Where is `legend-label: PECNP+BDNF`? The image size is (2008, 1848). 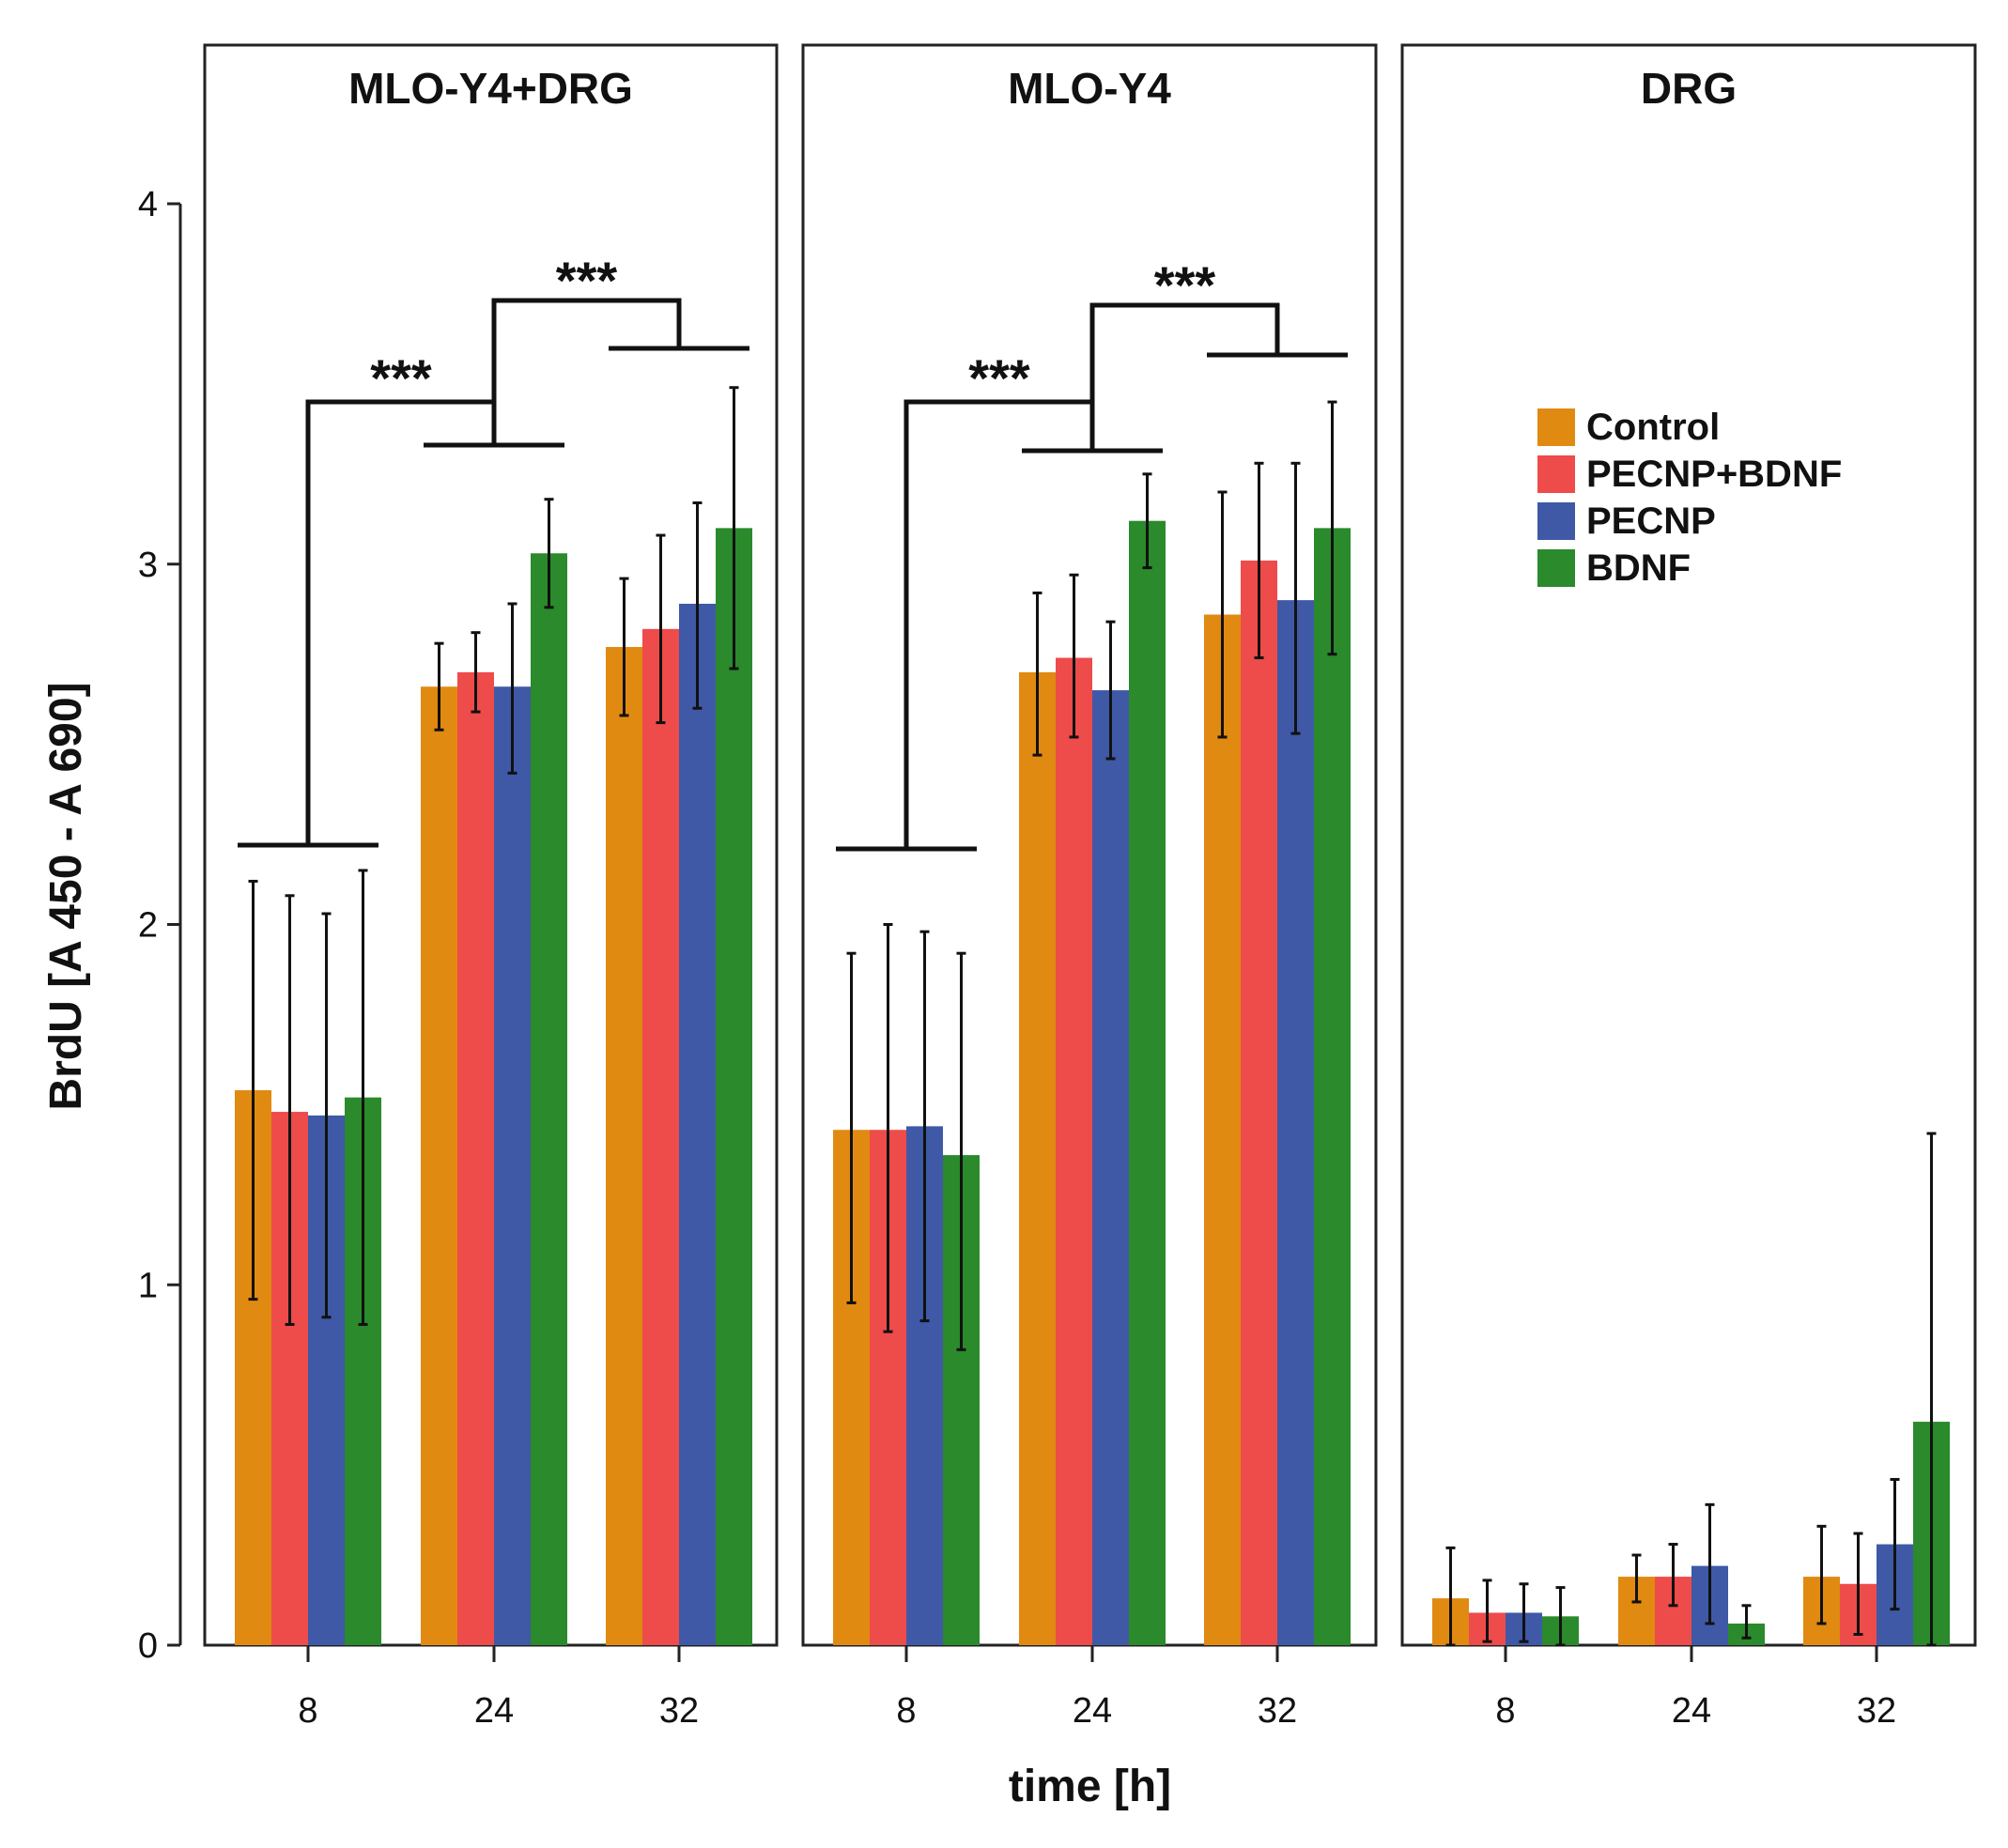 legend-label: PECNP+BDNF is located at coordinates (1714, 474).